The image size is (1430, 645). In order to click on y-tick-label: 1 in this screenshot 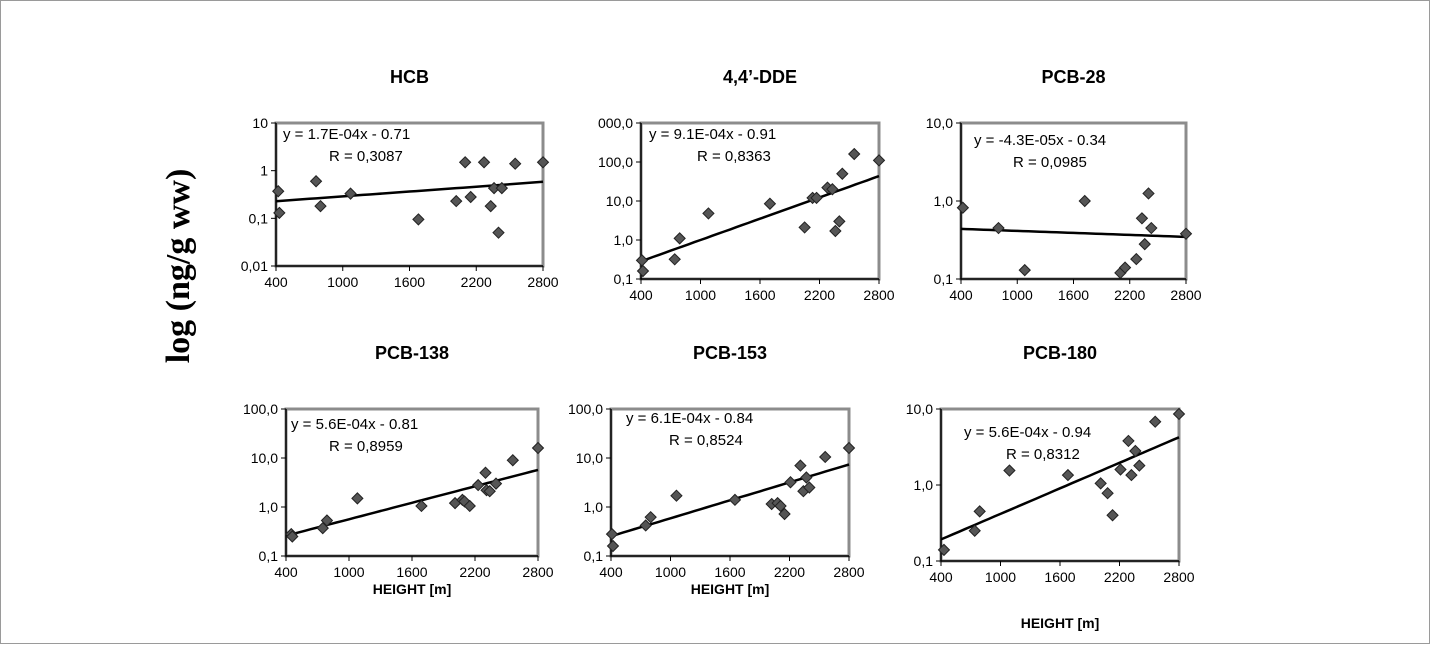, I will do `click(264, 171)`.